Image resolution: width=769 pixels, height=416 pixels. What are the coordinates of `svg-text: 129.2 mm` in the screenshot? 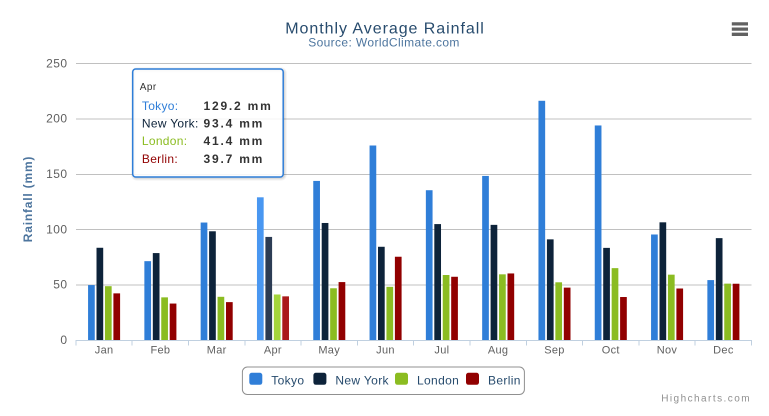 It's located at (238, 106).